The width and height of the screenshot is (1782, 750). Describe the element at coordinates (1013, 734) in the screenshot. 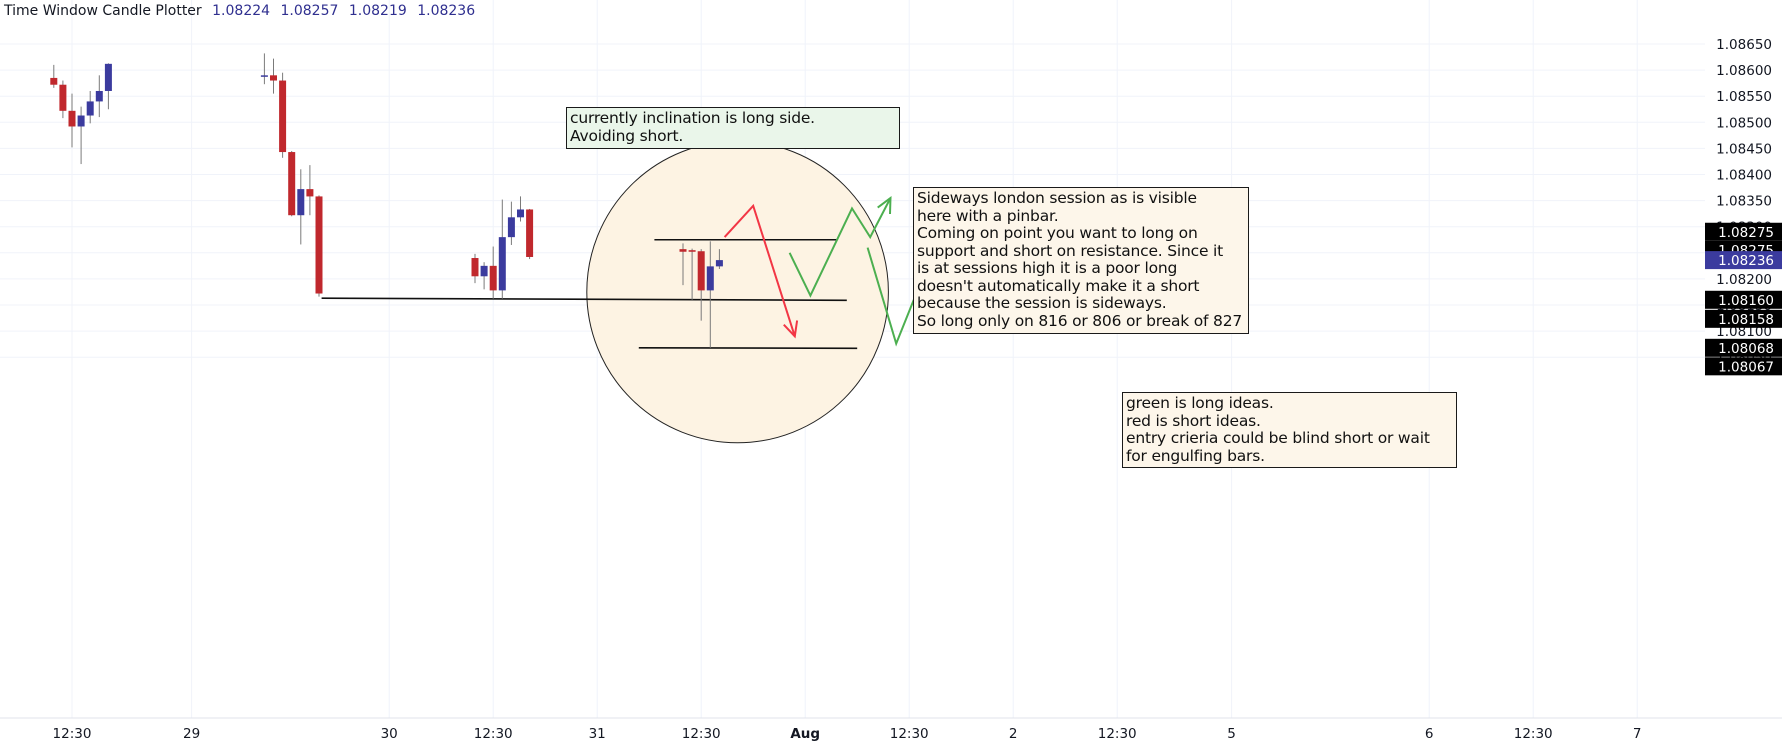

I see `x-tick-label: 2` at that location.